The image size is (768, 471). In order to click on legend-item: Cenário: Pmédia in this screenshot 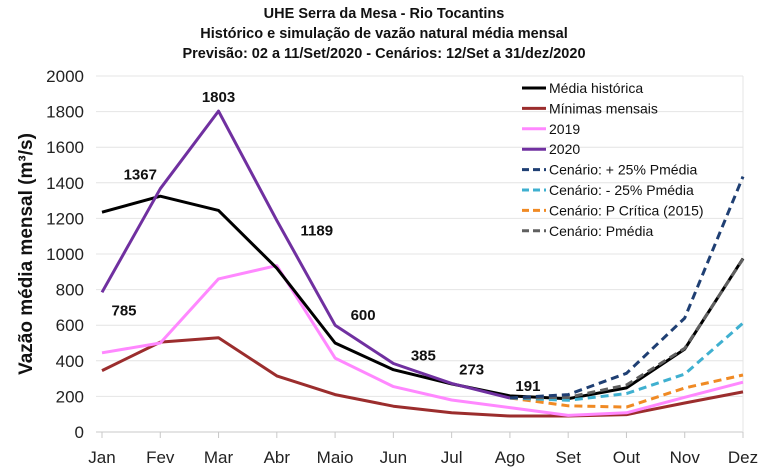, I will do `click(587, 231)`.